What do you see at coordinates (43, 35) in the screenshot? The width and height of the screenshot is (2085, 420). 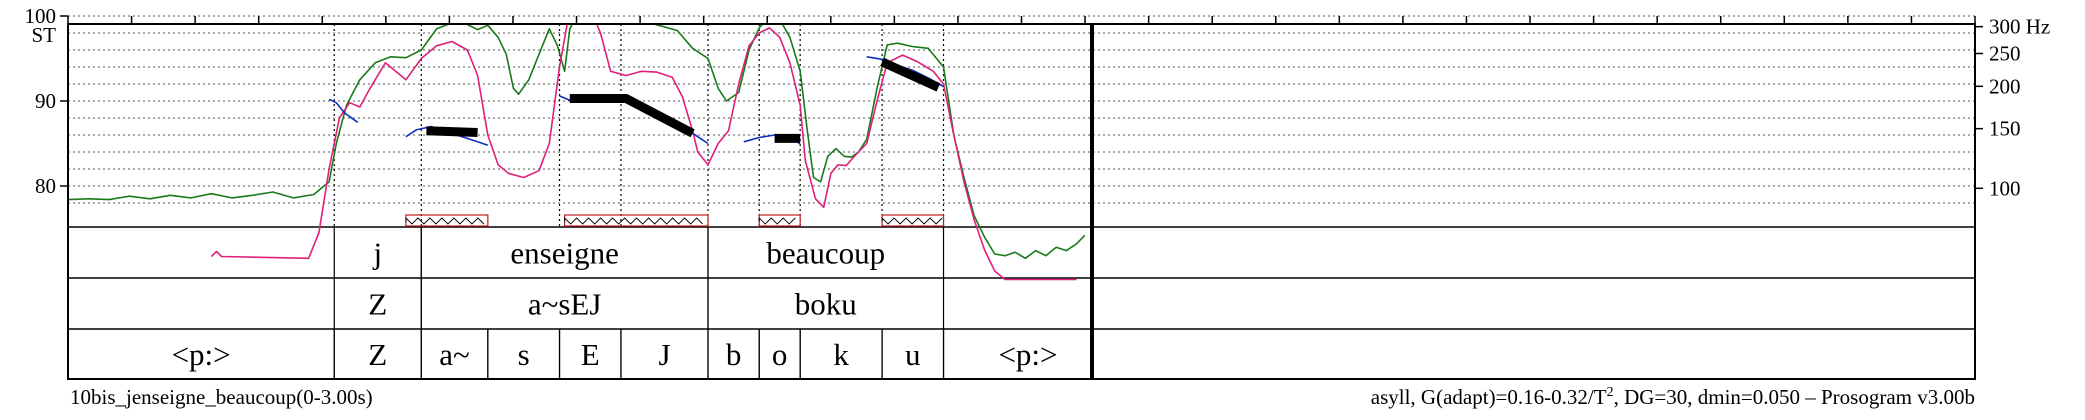 I see `y-unit-label: ST` at bounding box center [43, 35].